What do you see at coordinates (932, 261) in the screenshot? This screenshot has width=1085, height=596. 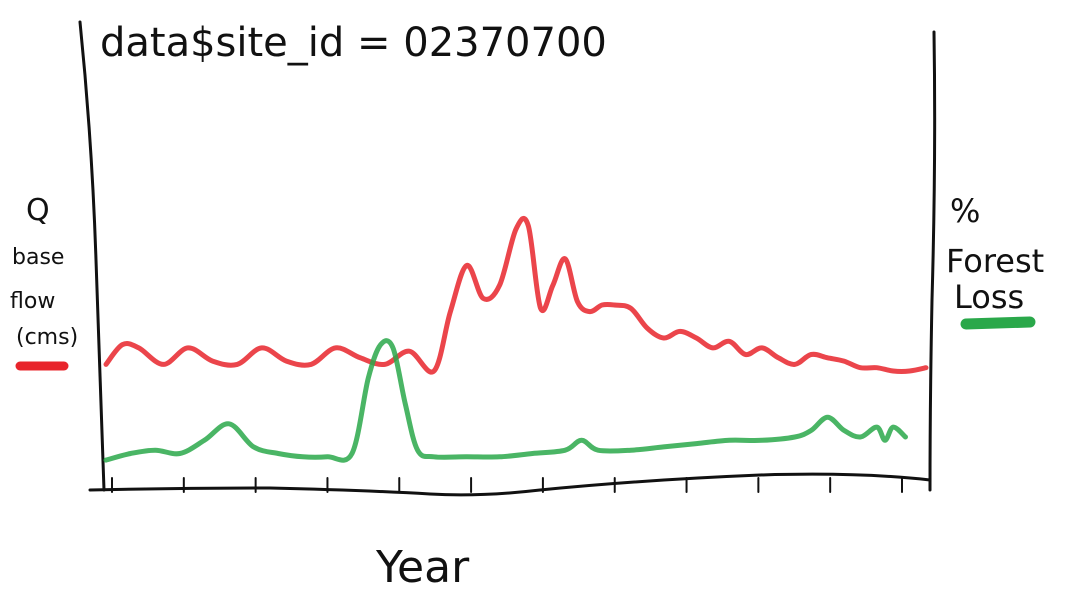 I see `right-axis-line` at bounding box center [932, 261].